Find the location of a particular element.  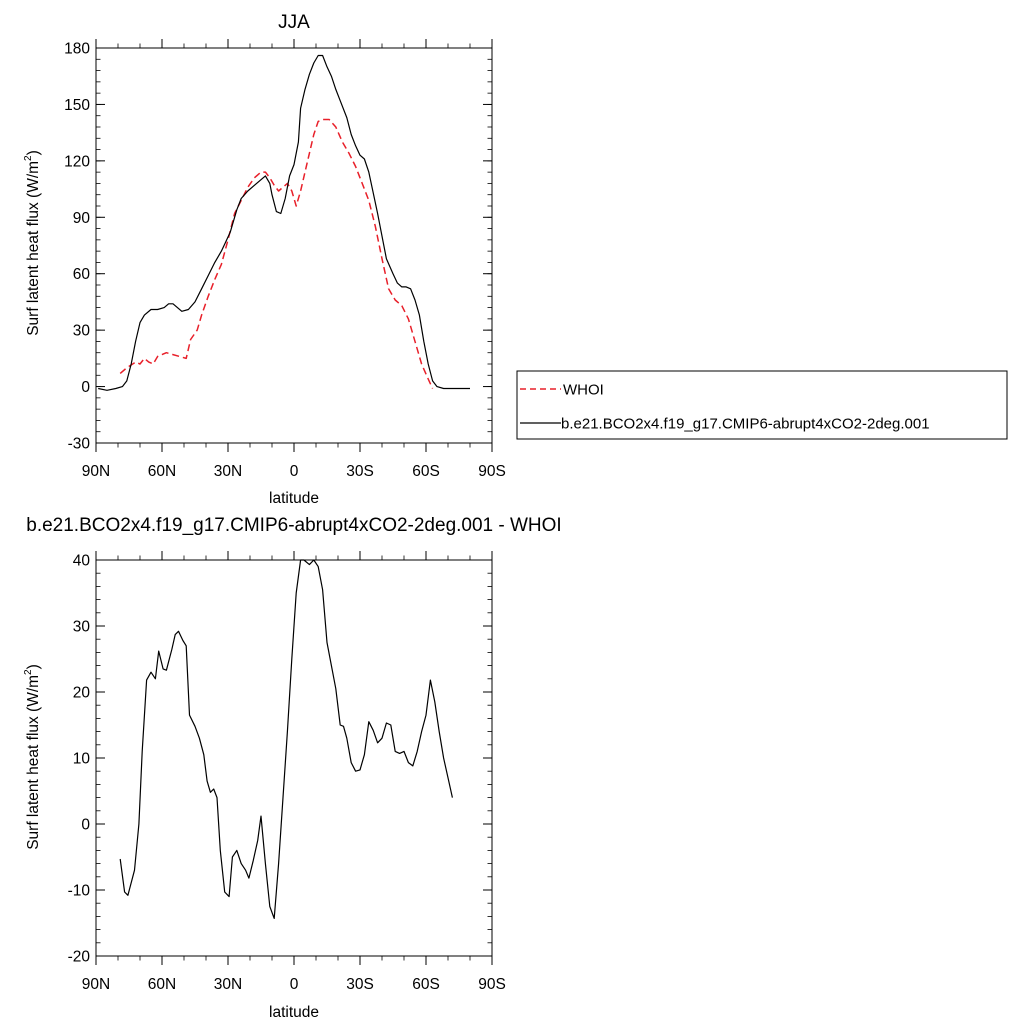

top-x-tick-label: 60N is located at coordinates (162, 471).